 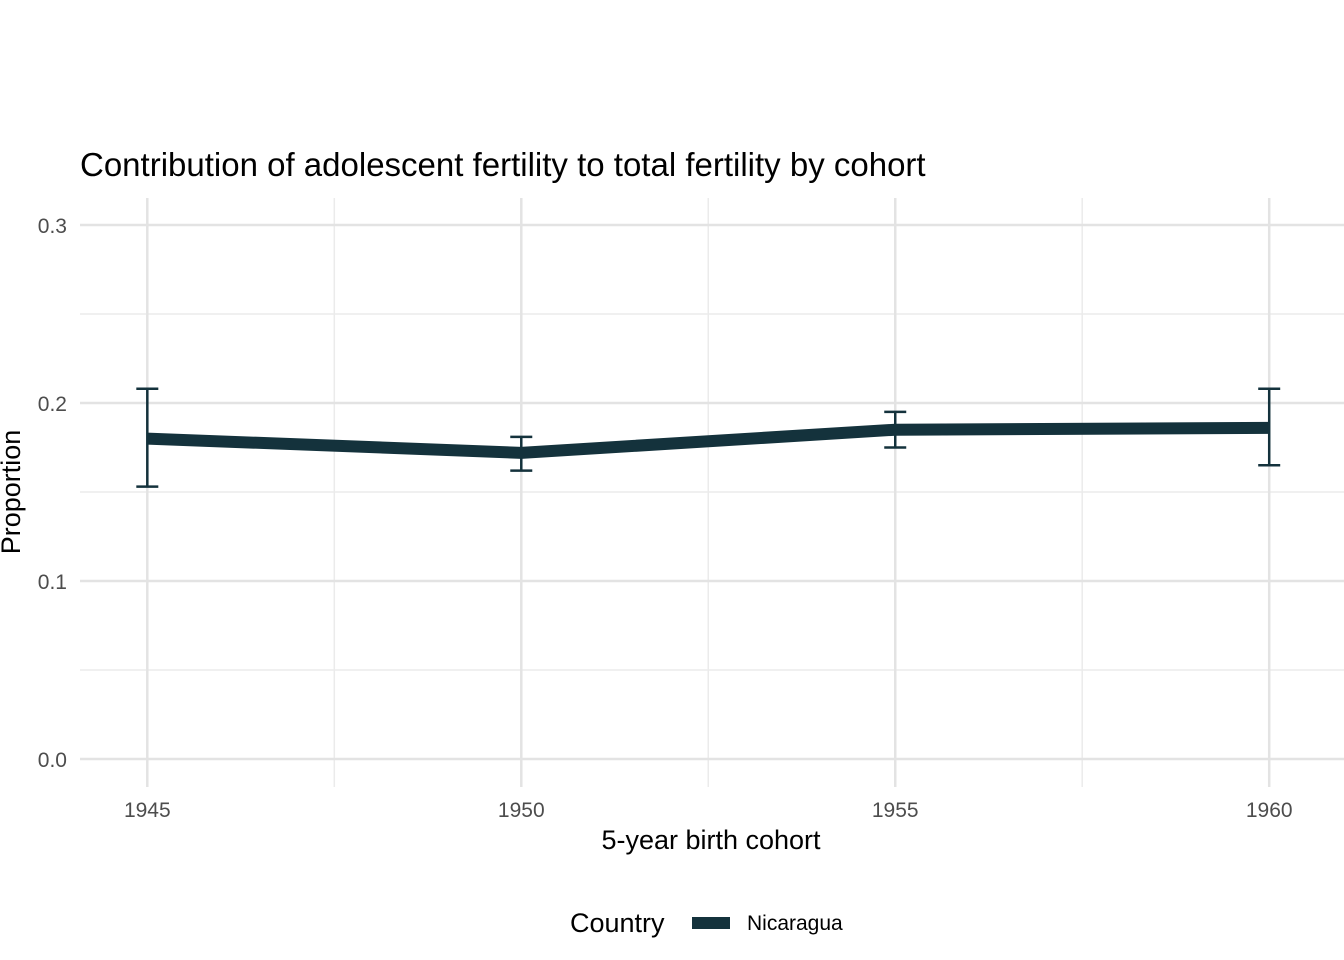 What do you see at coordinates (1269, 810) in the screenshot?
I see `x-tick-label: 1960` at bounding box center [1269, 810].